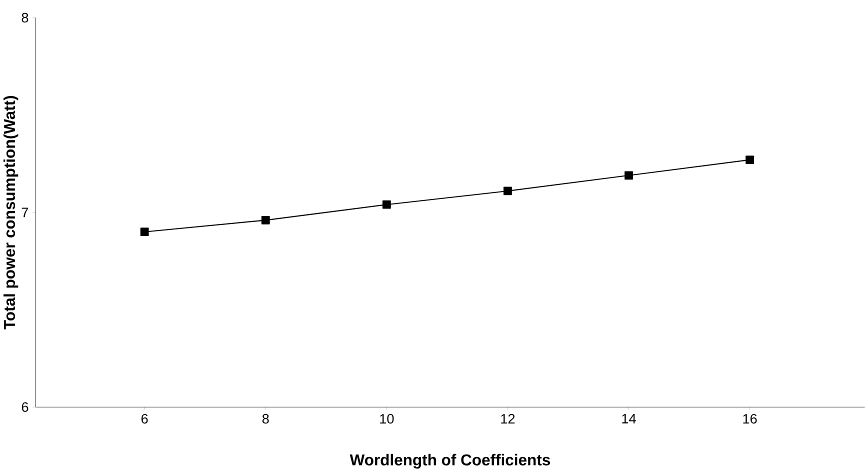  What do you see at coordinates (508, 419) in the screenshot?
I see `x-tick-label: 12` at bounding box center [508, 419].